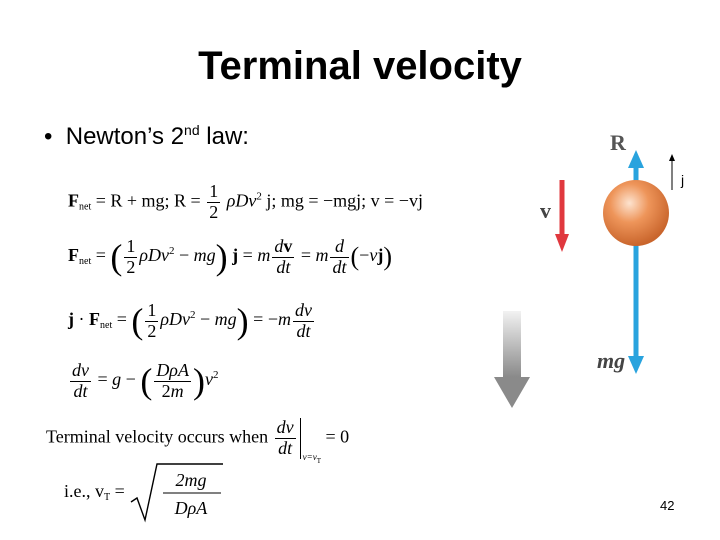  Describe the element at coordinates (285, 427) in the screenshot. I see `eq5-num: dv` at that location.